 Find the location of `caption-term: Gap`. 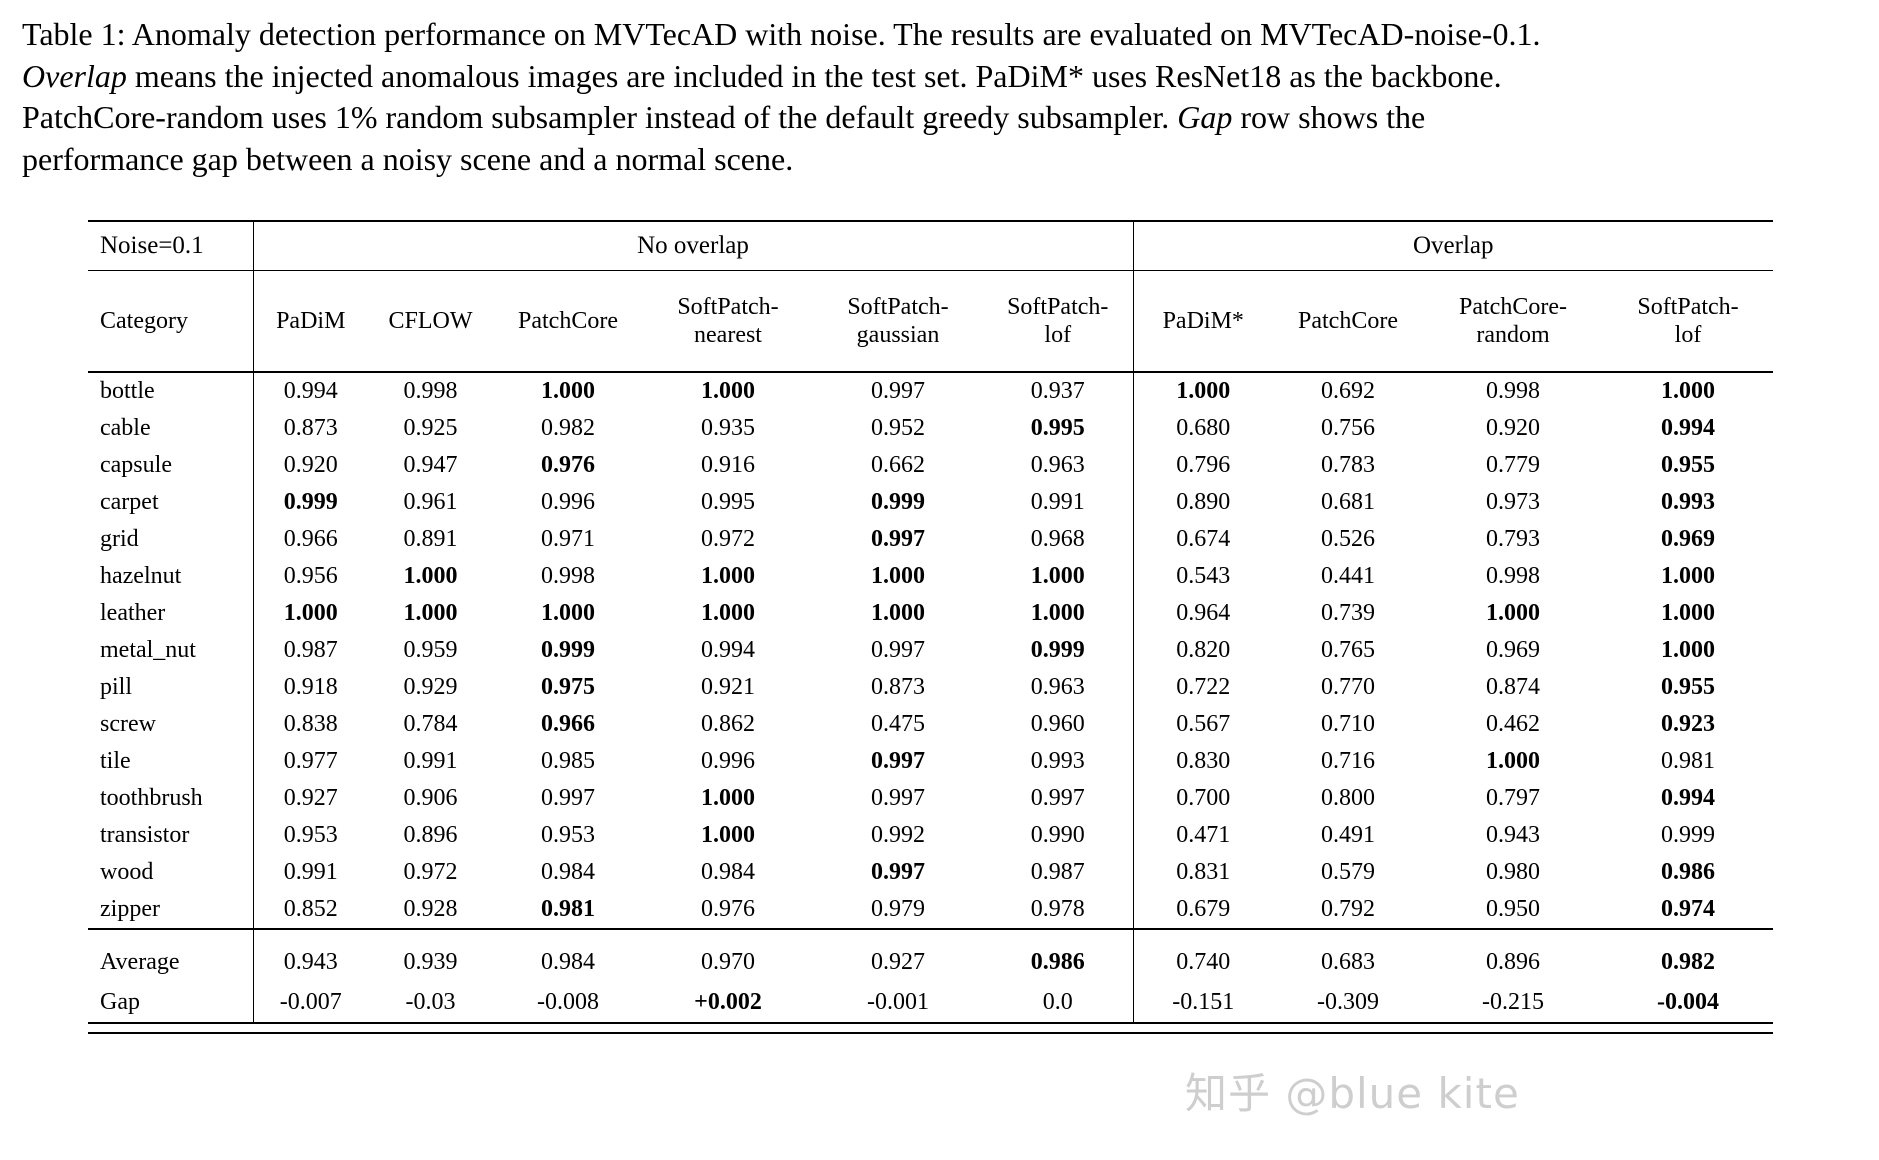

caption-term: Gap is located at coordinates (1205, 117).